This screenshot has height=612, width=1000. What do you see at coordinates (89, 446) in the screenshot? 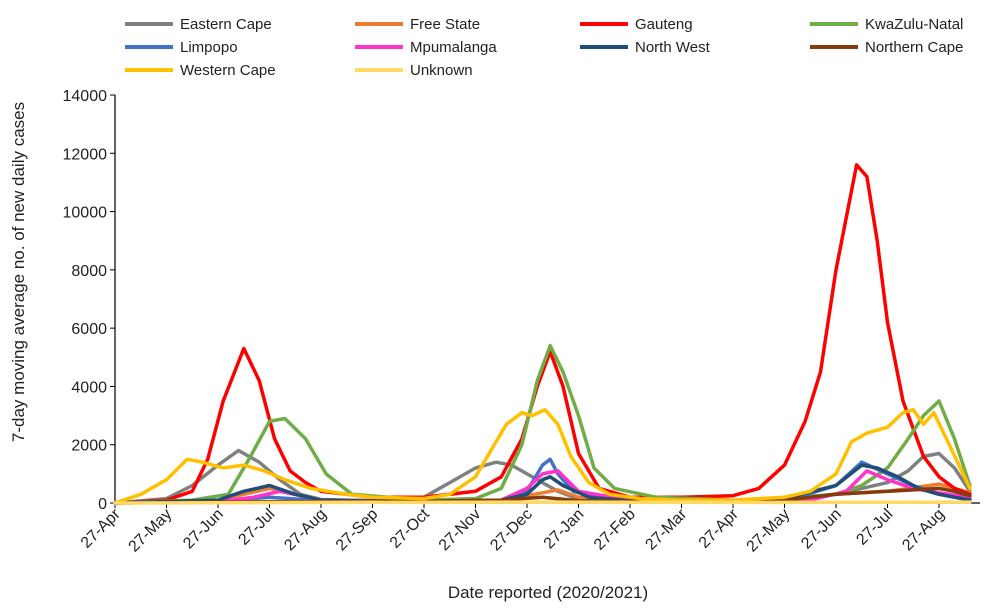
I see `y-tick-label: 2000` at bounding box center [89, 446].